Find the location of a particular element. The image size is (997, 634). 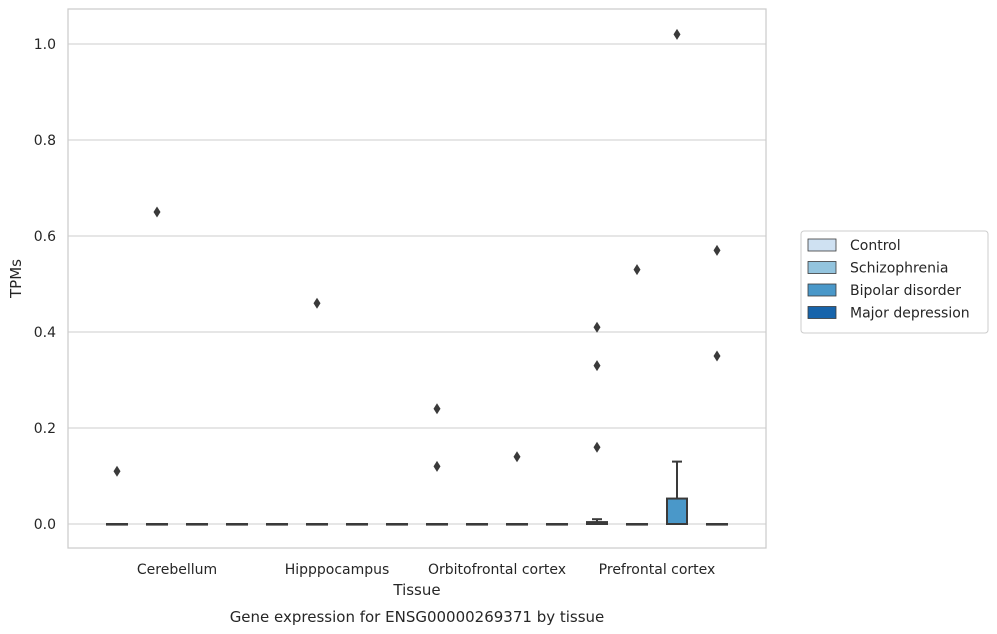

y-tick-label: 0.6 is located at coordinates (45, 237).